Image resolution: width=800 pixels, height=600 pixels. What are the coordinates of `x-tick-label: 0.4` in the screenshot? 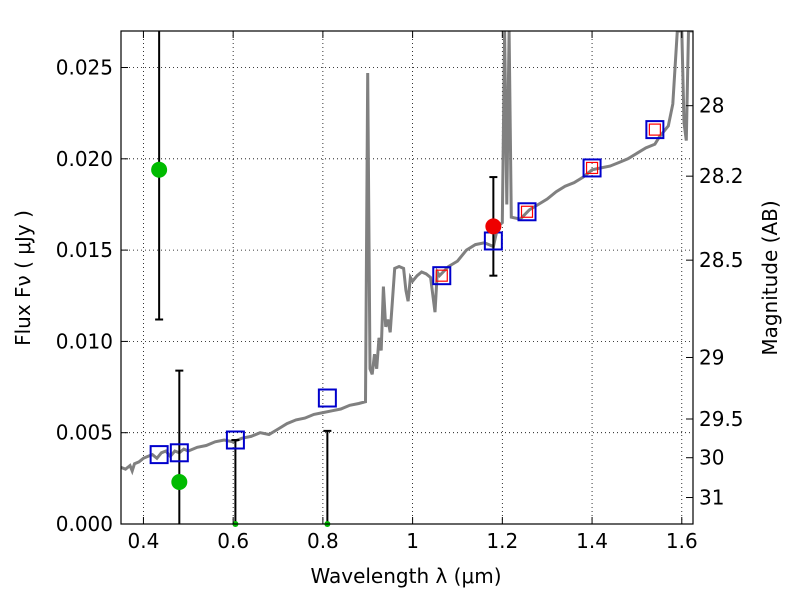 It's located at (144, 541).